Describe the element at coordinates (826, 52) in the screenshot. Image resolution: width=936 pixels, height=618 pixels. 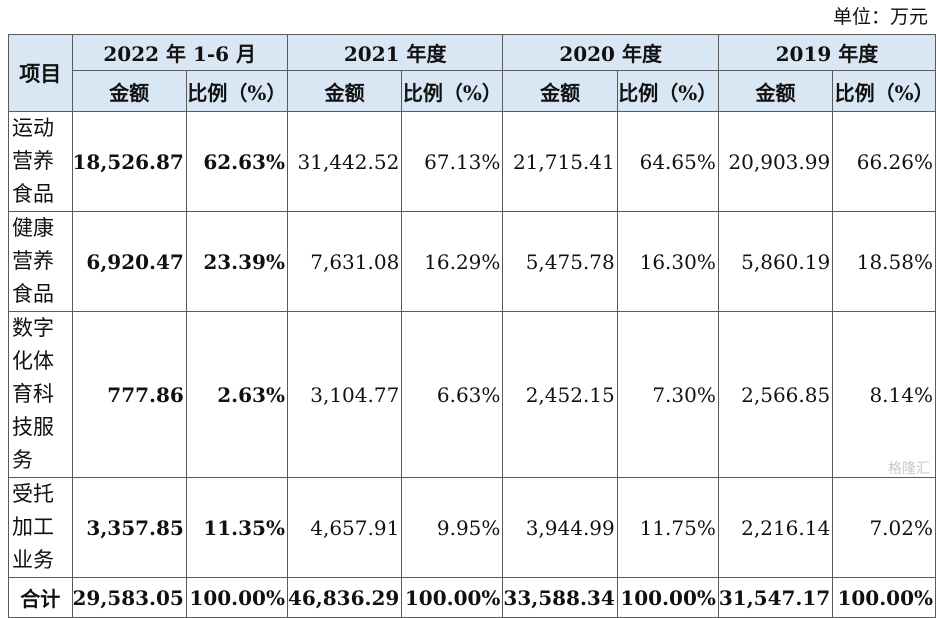
I see `header-period-2019: 2019 年度` at that location.